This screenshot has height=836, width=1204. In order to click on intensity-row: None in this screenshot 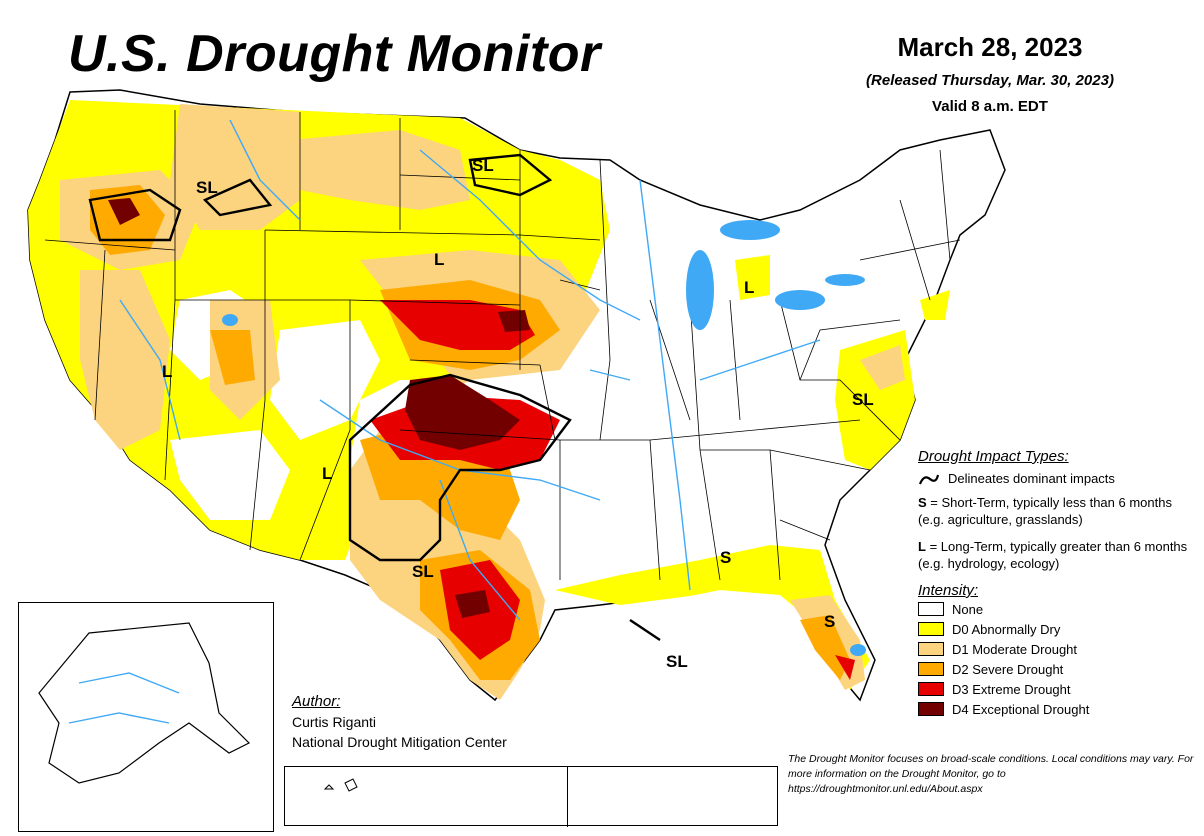, I will do `click(1058, 609)`.